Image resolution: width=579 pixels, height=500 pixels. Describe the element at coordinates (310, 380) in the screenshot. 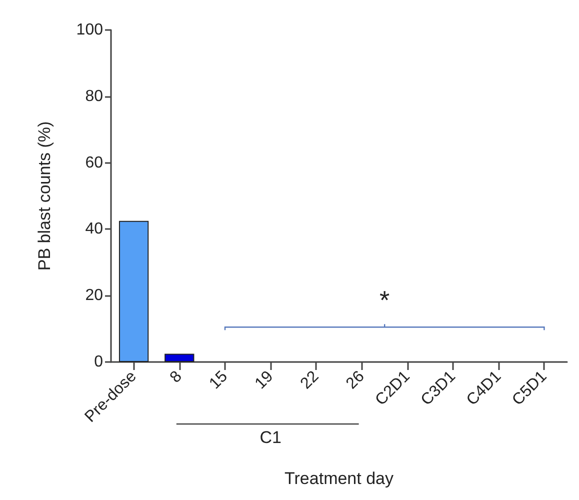

I see `x-tick-label: 22` at that location.